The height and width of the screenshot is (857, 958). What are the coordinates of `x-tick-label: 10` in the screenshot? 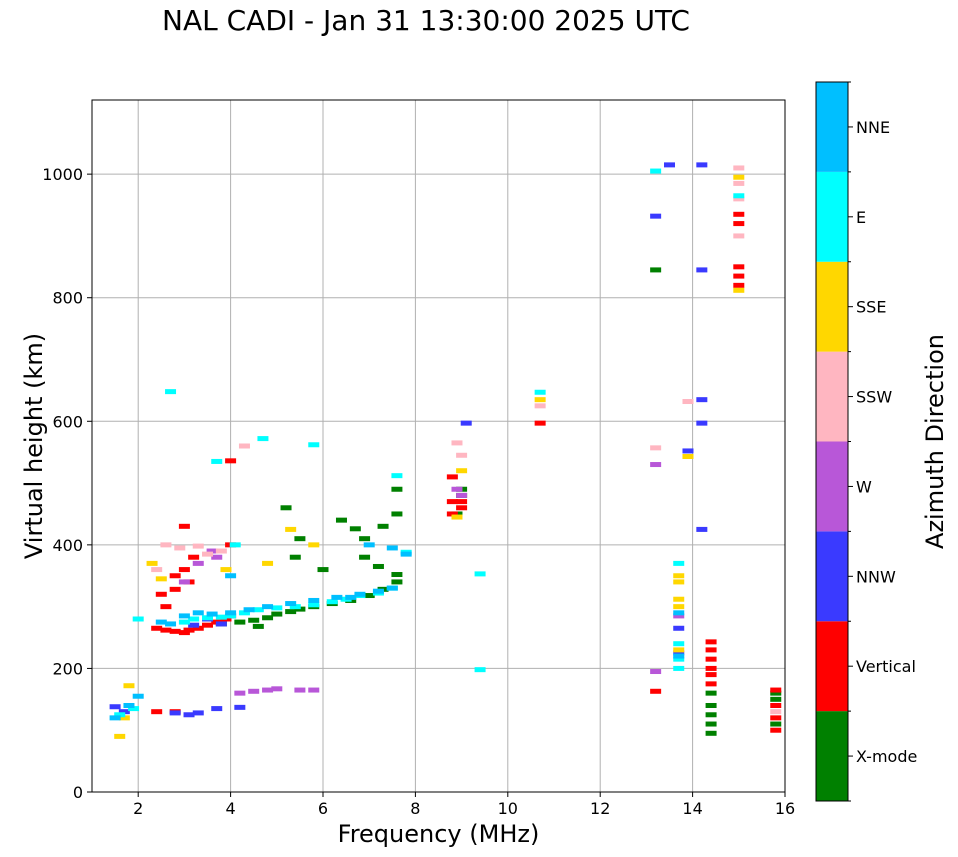 It's located at (508, 808).